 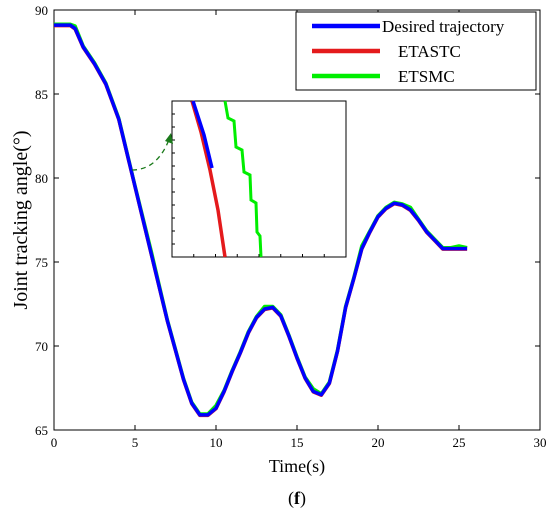 I want to click on panel-label: (f), so click(x=297, y=498).